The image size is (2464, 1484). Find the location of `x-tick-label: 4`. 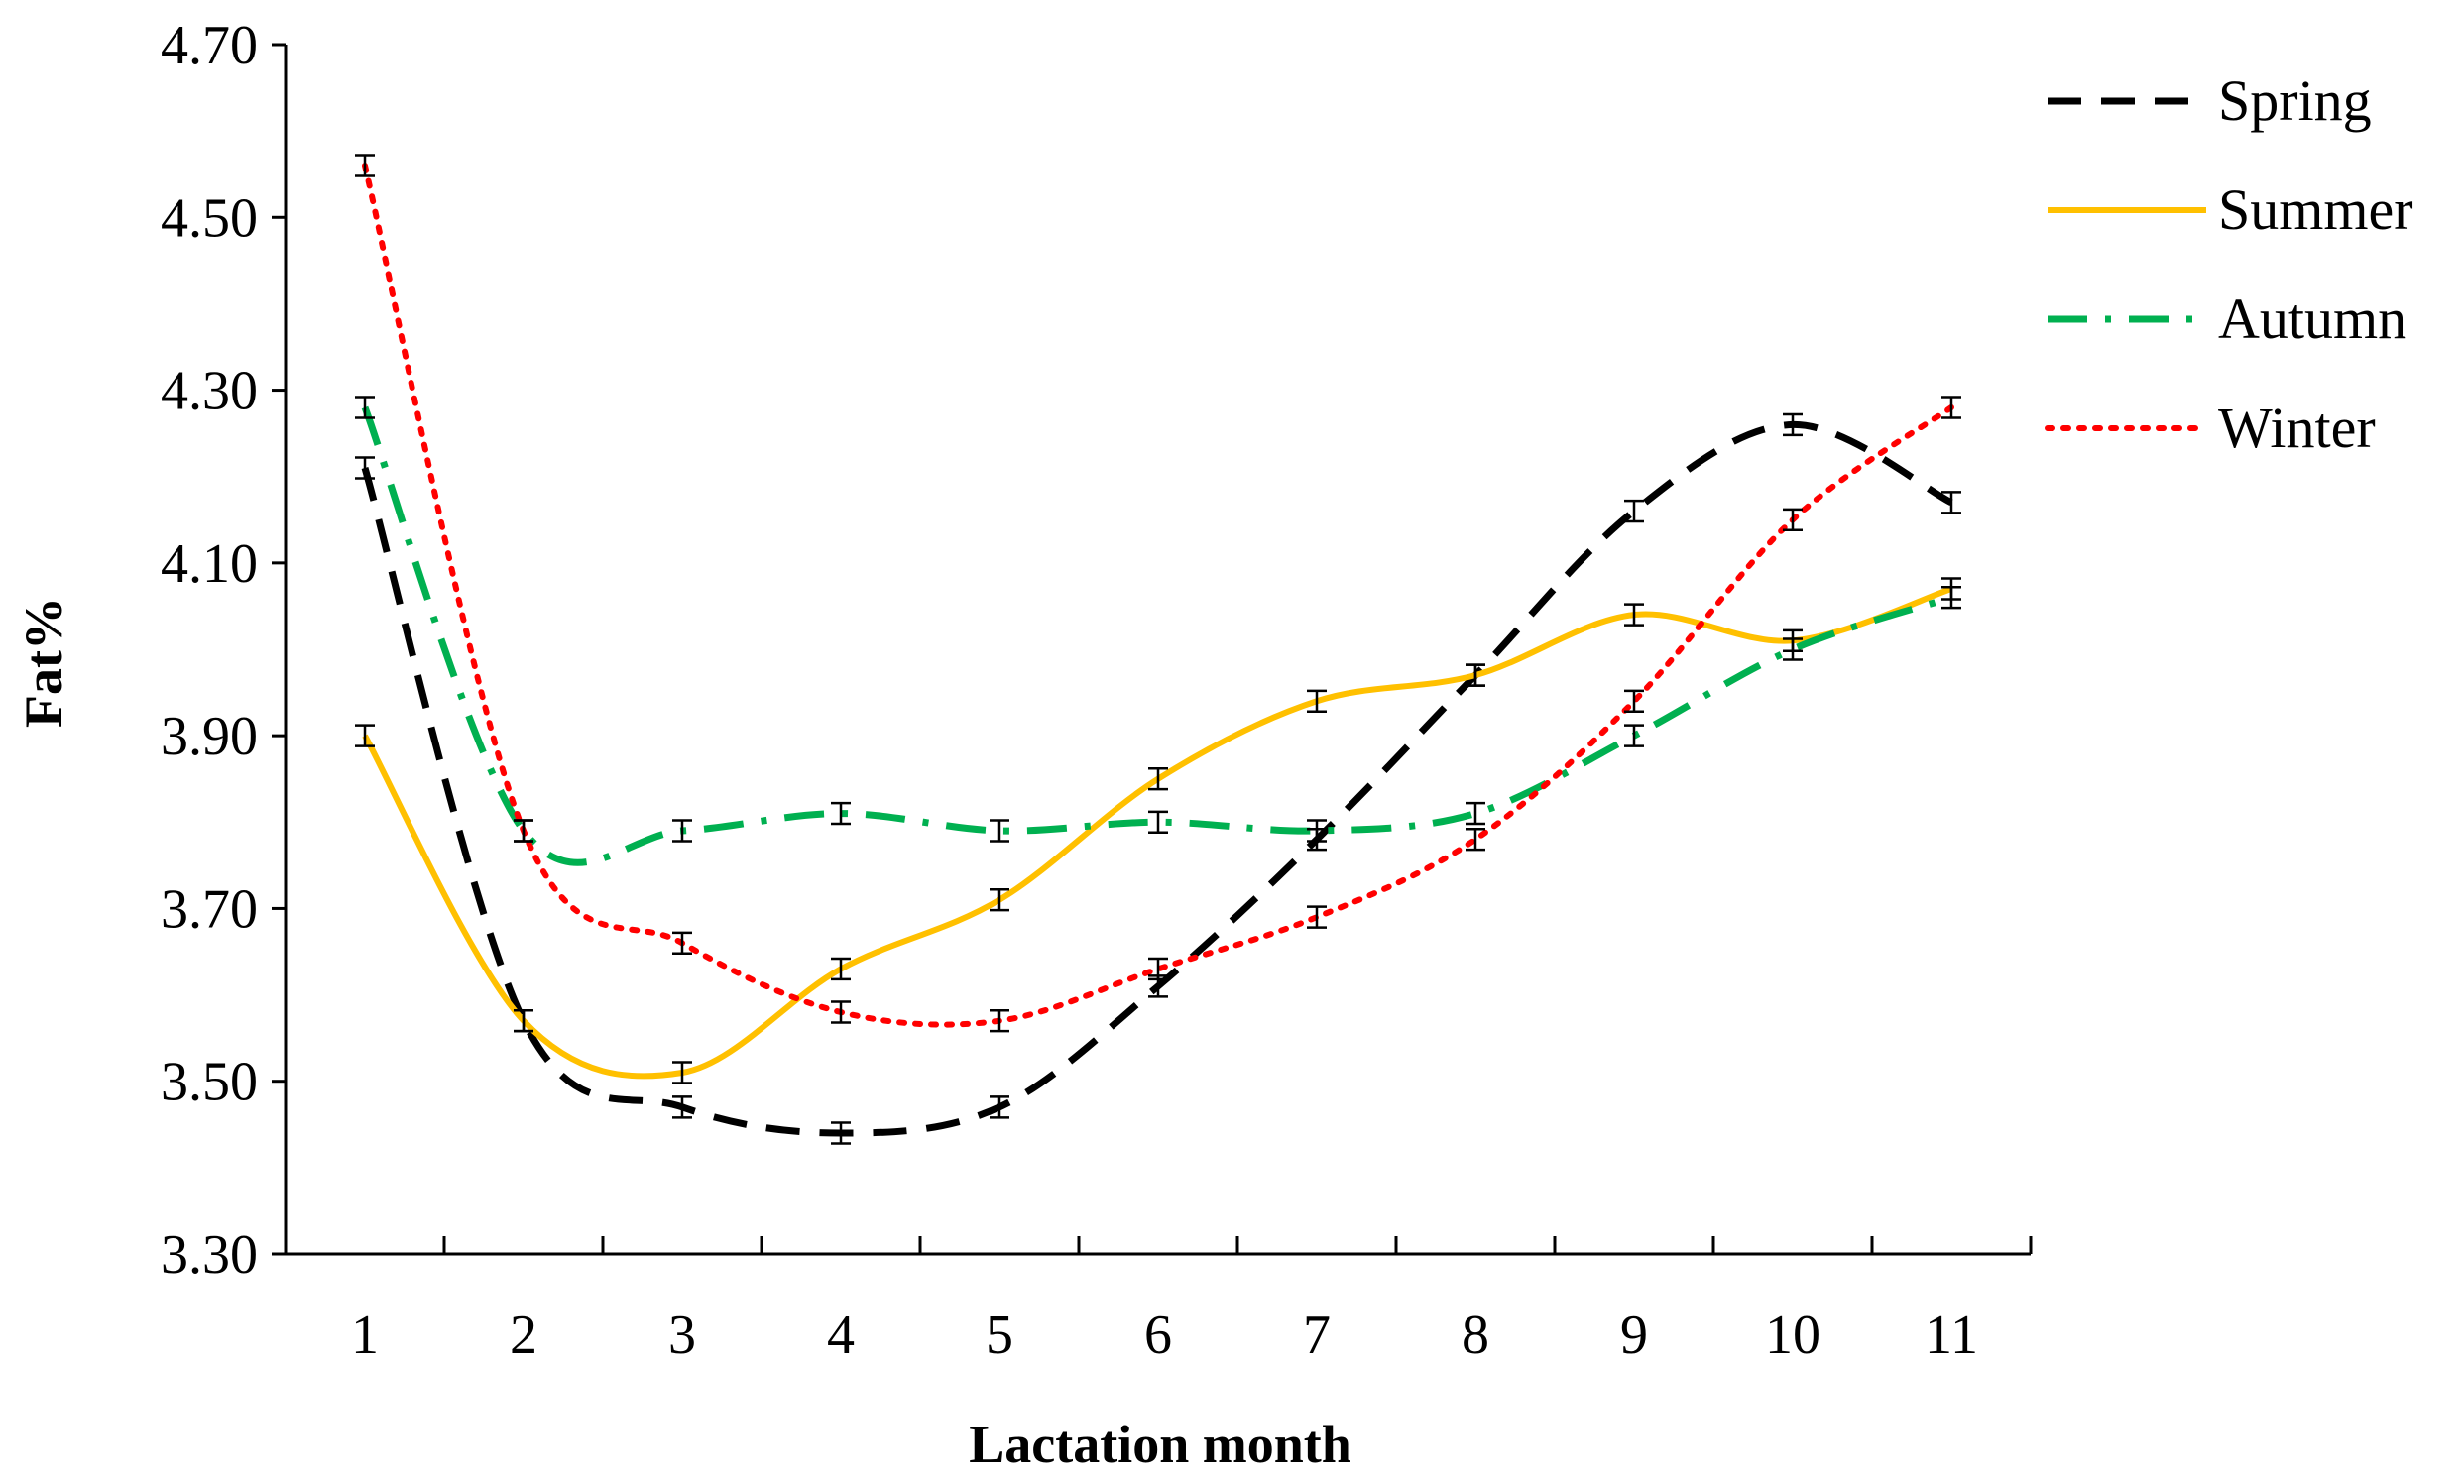

x-tick-label: 4 is located at coordinates (841, 1335).